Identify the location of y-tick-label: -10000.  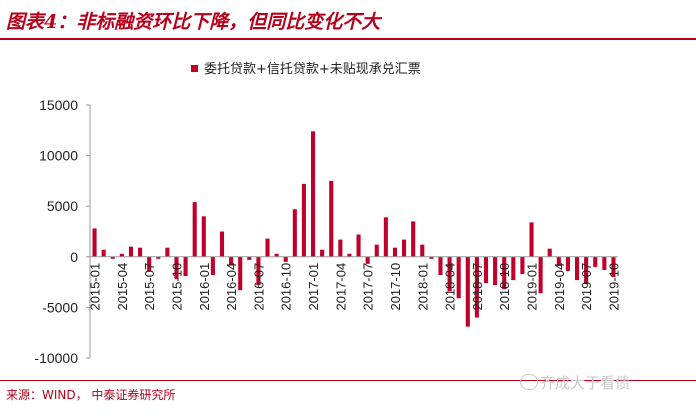
(56, 358).